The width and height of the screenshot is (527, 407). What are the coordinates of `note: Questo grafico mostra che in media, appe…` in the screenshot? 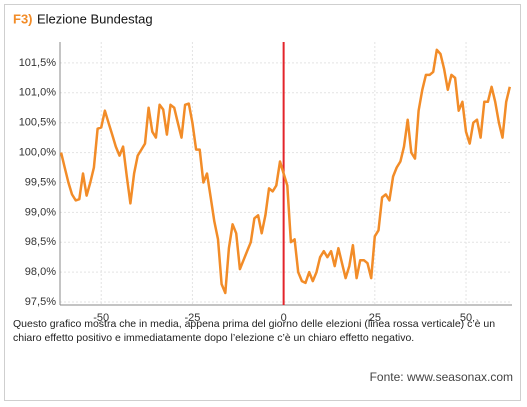 It's located at (254, 331).